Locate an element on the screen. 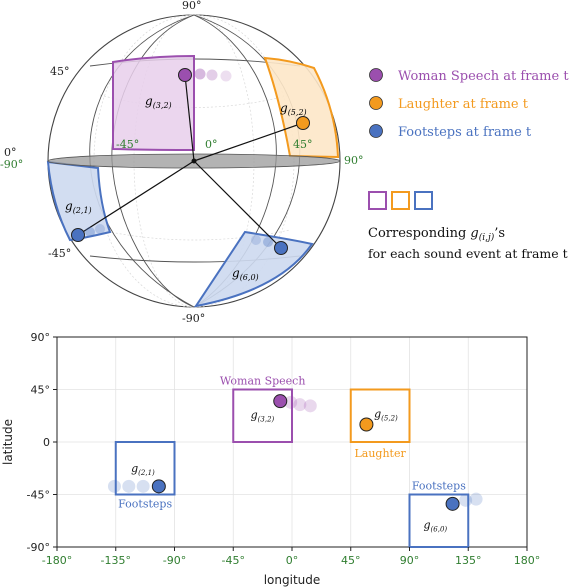 The width and height of the screenshot is (574, 588). cell-label-2: g(2,1) is located at coordinates (143, 469).